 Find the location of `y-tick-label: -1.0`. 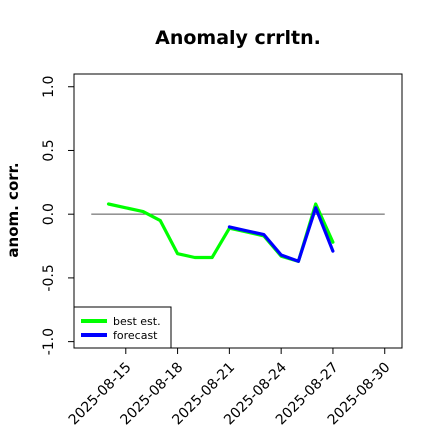

y-tick-label: -1.0 is located at coordinates (49, 341).